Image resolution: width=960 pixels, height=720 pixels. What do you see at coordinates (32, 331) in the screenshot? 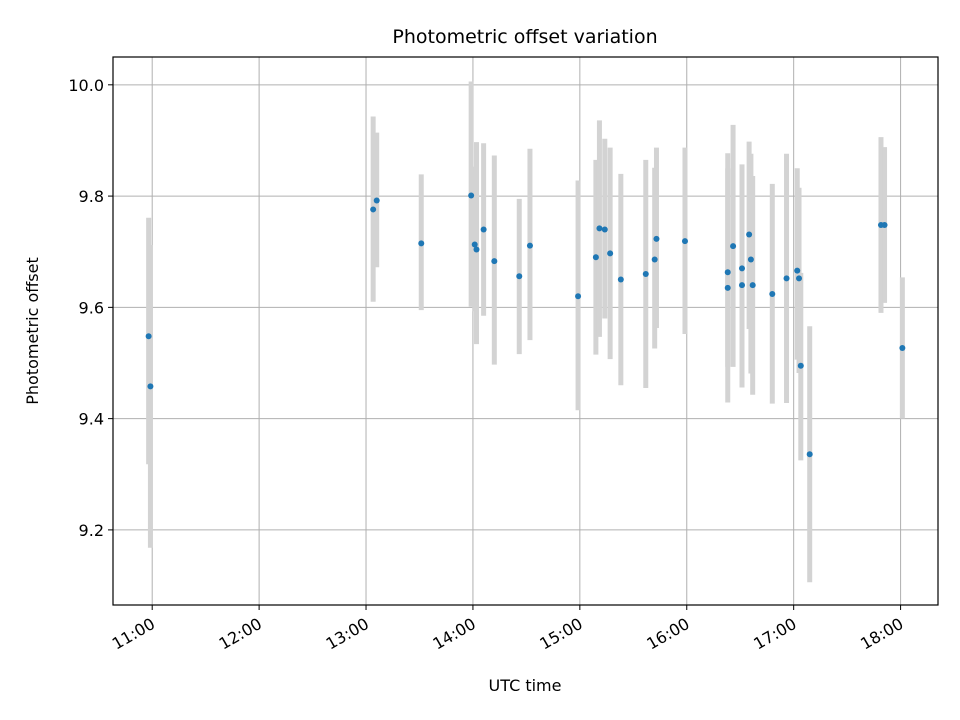
I see `y-axis-label: Photometric offset` at bounding box center [32, 331].